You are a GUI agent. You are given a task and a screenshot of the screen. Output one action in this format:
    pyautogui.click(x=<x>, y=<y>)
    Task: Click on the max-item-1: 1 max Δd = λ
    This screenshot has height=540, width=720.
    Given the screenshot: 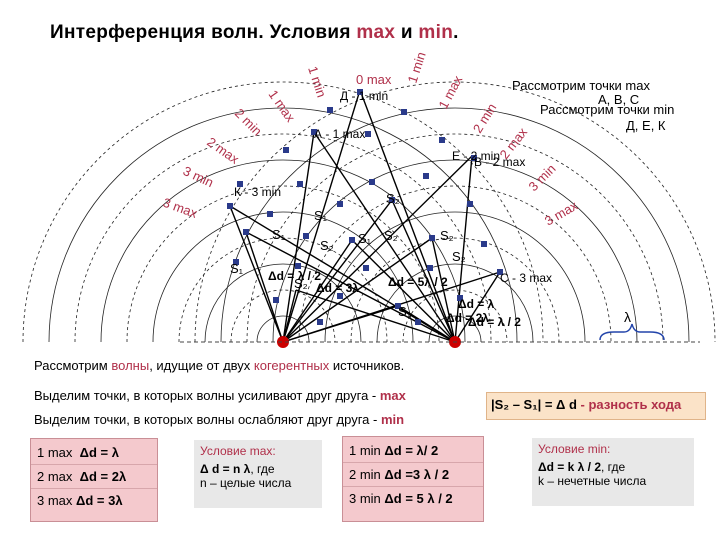 What is the action you would take?
    pyautogui.click(x=78, y=452)
    